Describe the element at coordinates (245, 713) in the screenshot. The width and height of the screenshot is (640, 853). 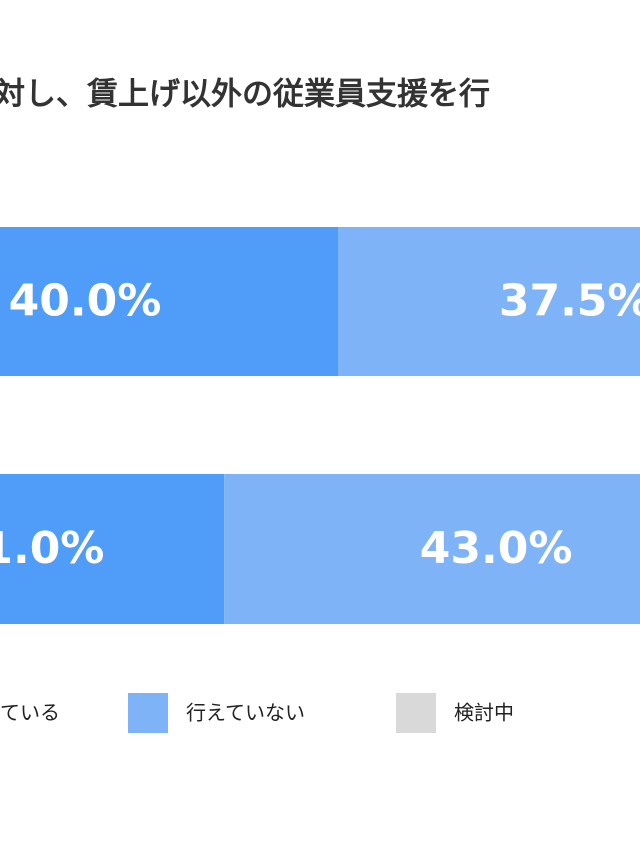
I see `legend-label: 行えていない` at that location.